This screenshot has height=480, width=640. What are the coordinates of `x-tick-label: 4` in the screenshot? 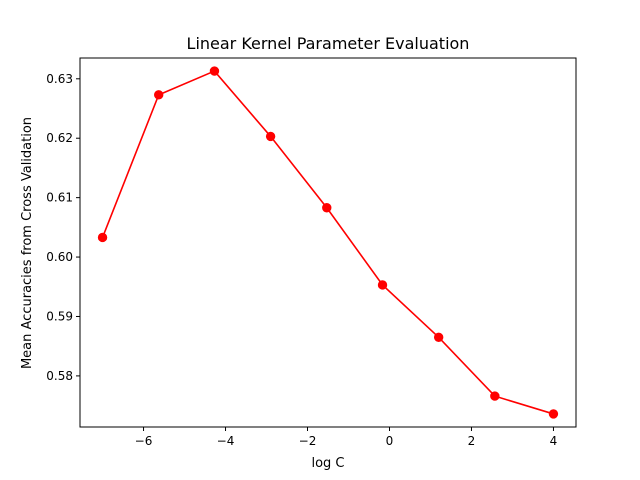 It's located at (554, 441).